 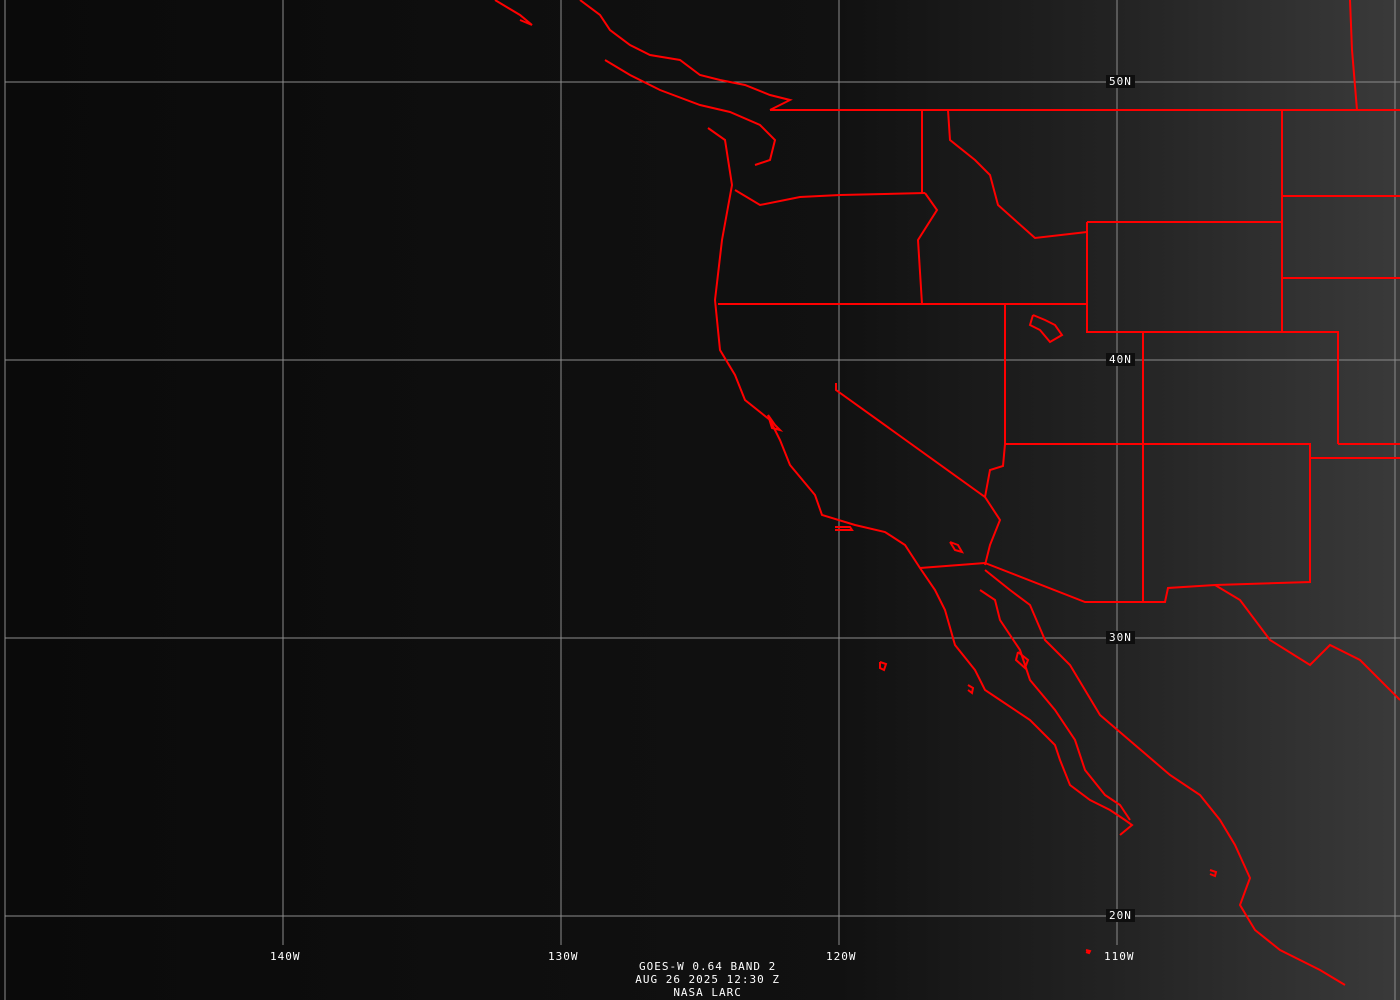 What do you see at coordinates (1119, 956) in the screenshot?
I see `lon-label-110w: 110W` at bounding box center [1119, 956].